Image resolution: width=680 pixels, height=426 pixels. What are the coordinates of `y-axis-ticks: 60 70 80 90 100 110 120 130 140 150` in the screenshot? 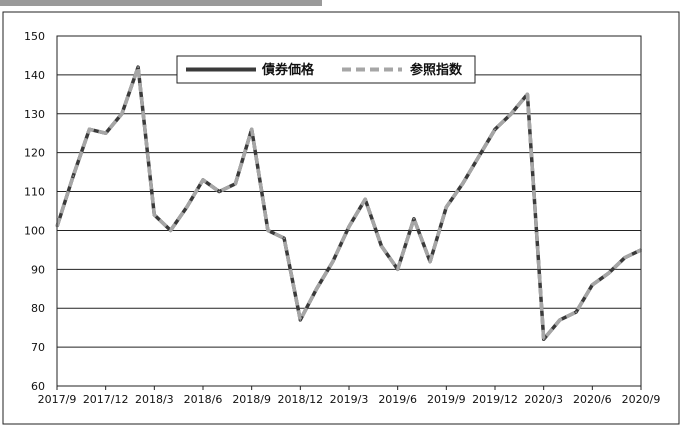 It's located at (34, 211).